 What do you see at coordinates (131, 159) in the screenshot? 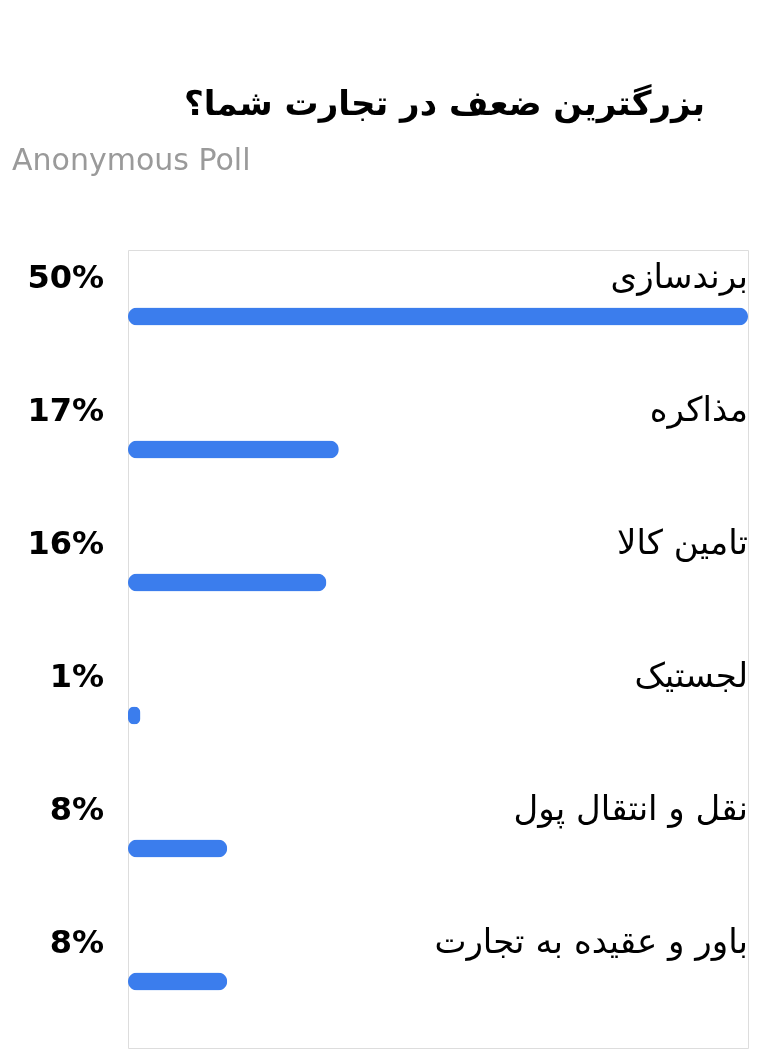
I see `chart-subtitle: Anonymous Poll` at bounding box center [131, 159].